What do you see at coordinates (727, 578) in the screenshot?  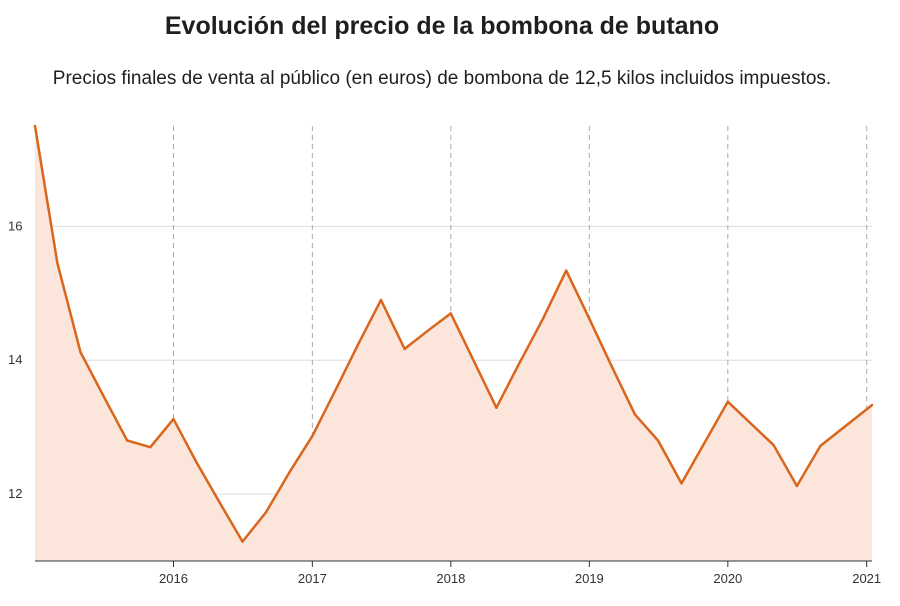 I see `x-tick-label: 2020` at bounding box center [727, 578].